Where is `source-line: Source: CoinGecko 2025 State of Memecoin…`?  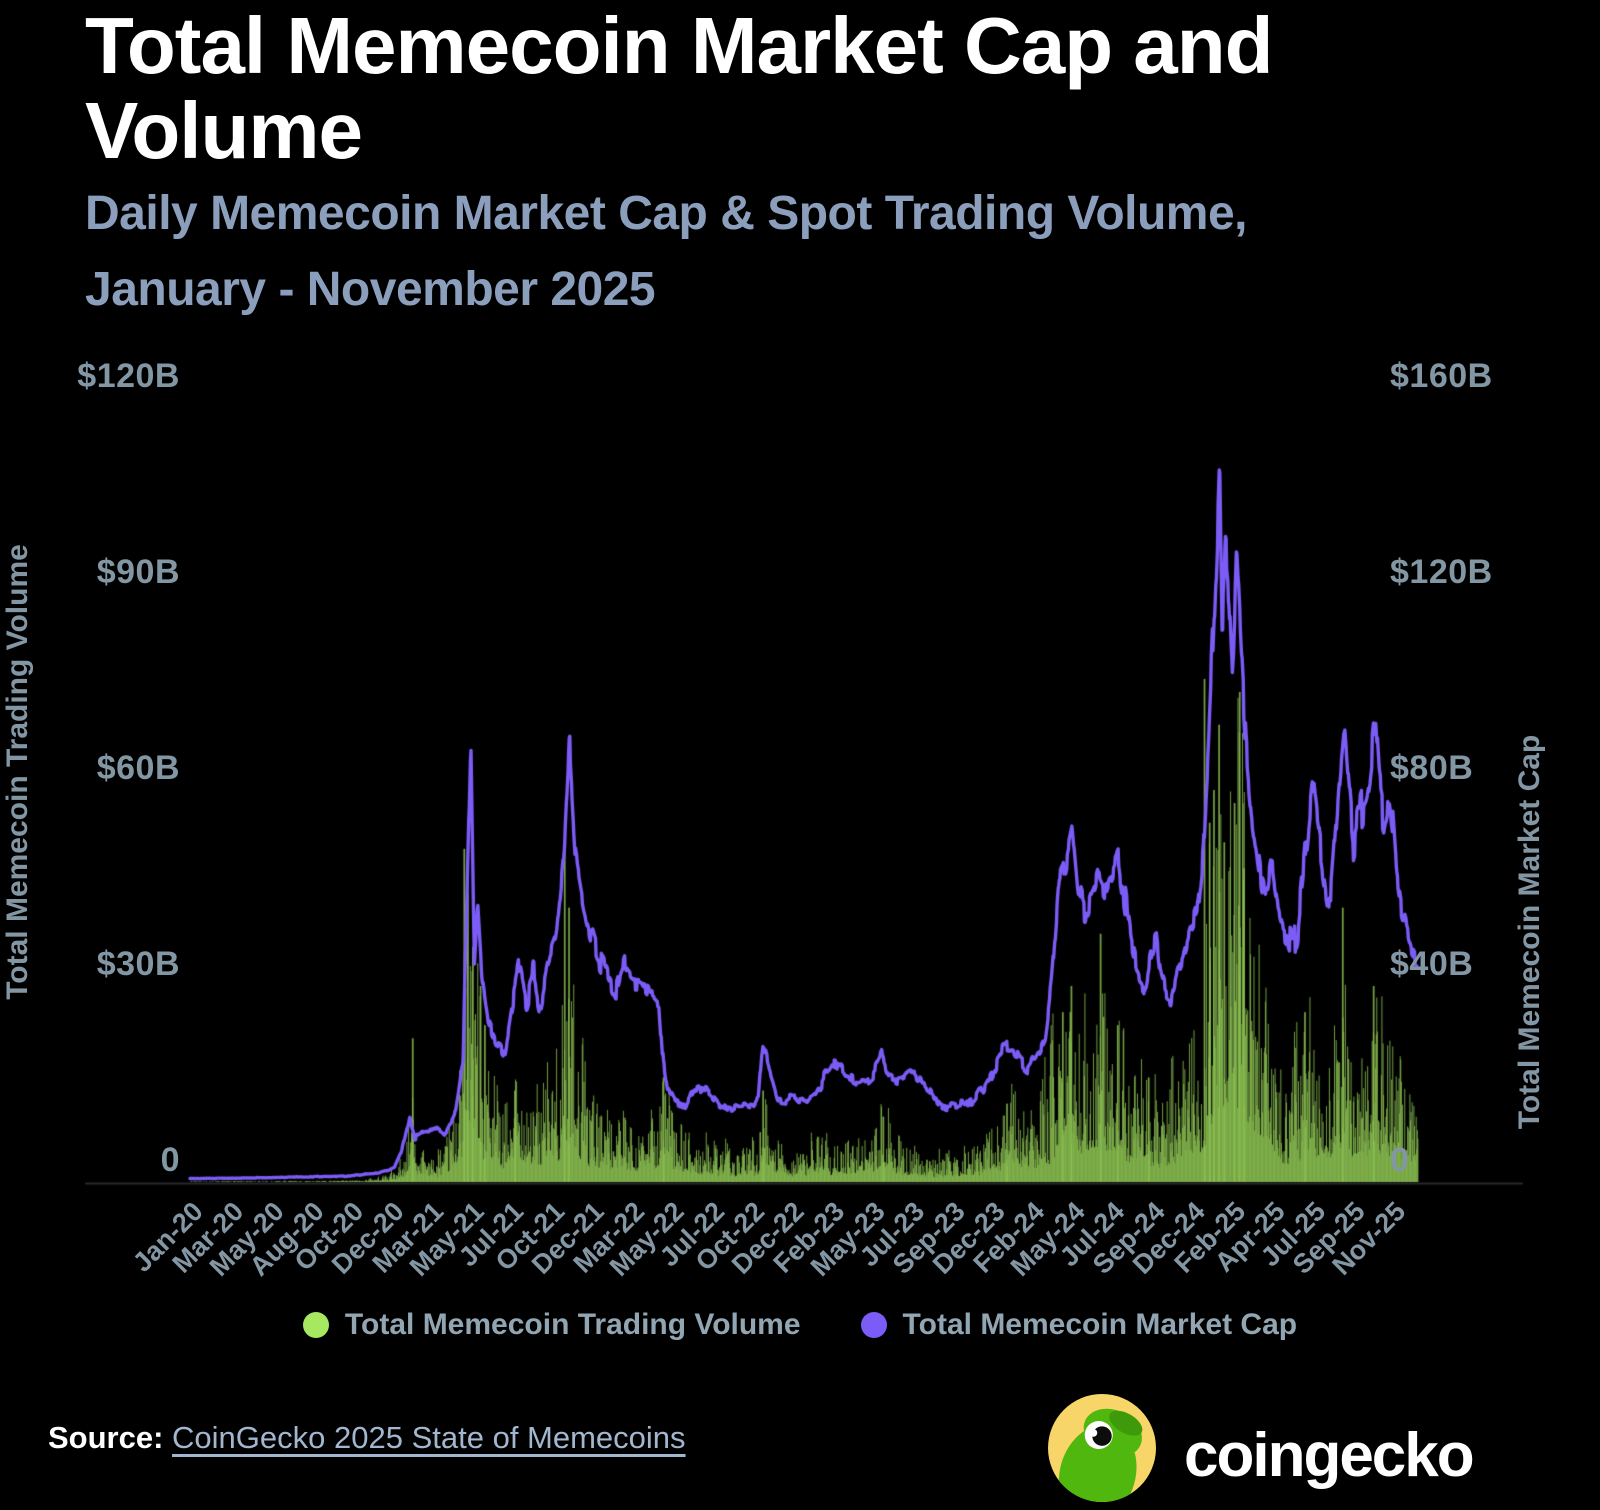 source-line: Source: CoinGecko 2025 State of Memecoin… is located at coordinates (367, 1438).